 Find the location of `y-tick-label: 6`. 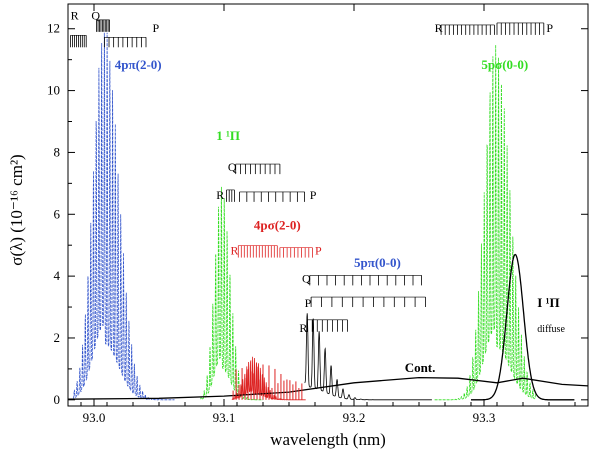

y-tick-label: 6 is located at coordinates (57, 213).